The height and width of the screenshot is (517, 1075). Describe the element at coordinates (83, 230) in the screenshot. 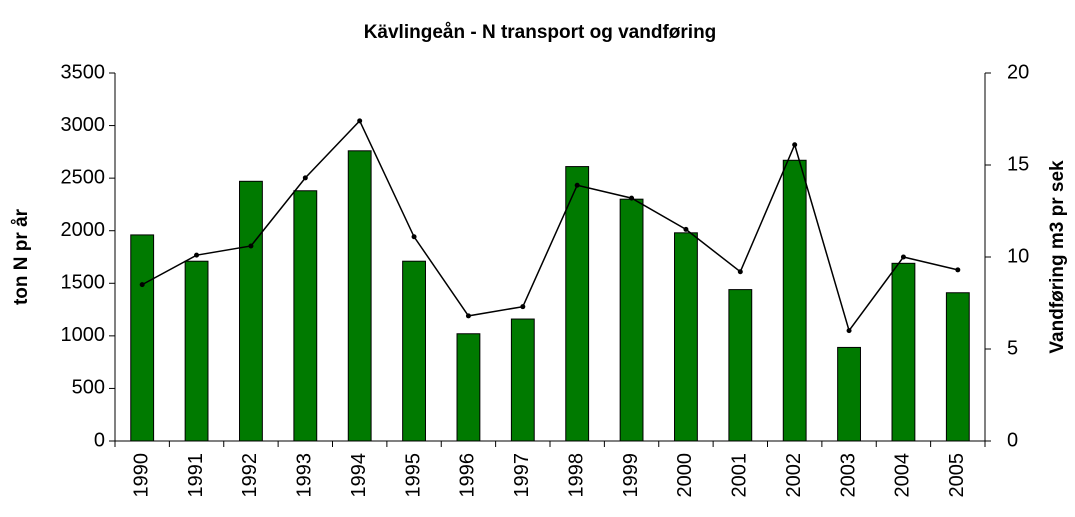

I see `y-tick-label: 2000` at that location.